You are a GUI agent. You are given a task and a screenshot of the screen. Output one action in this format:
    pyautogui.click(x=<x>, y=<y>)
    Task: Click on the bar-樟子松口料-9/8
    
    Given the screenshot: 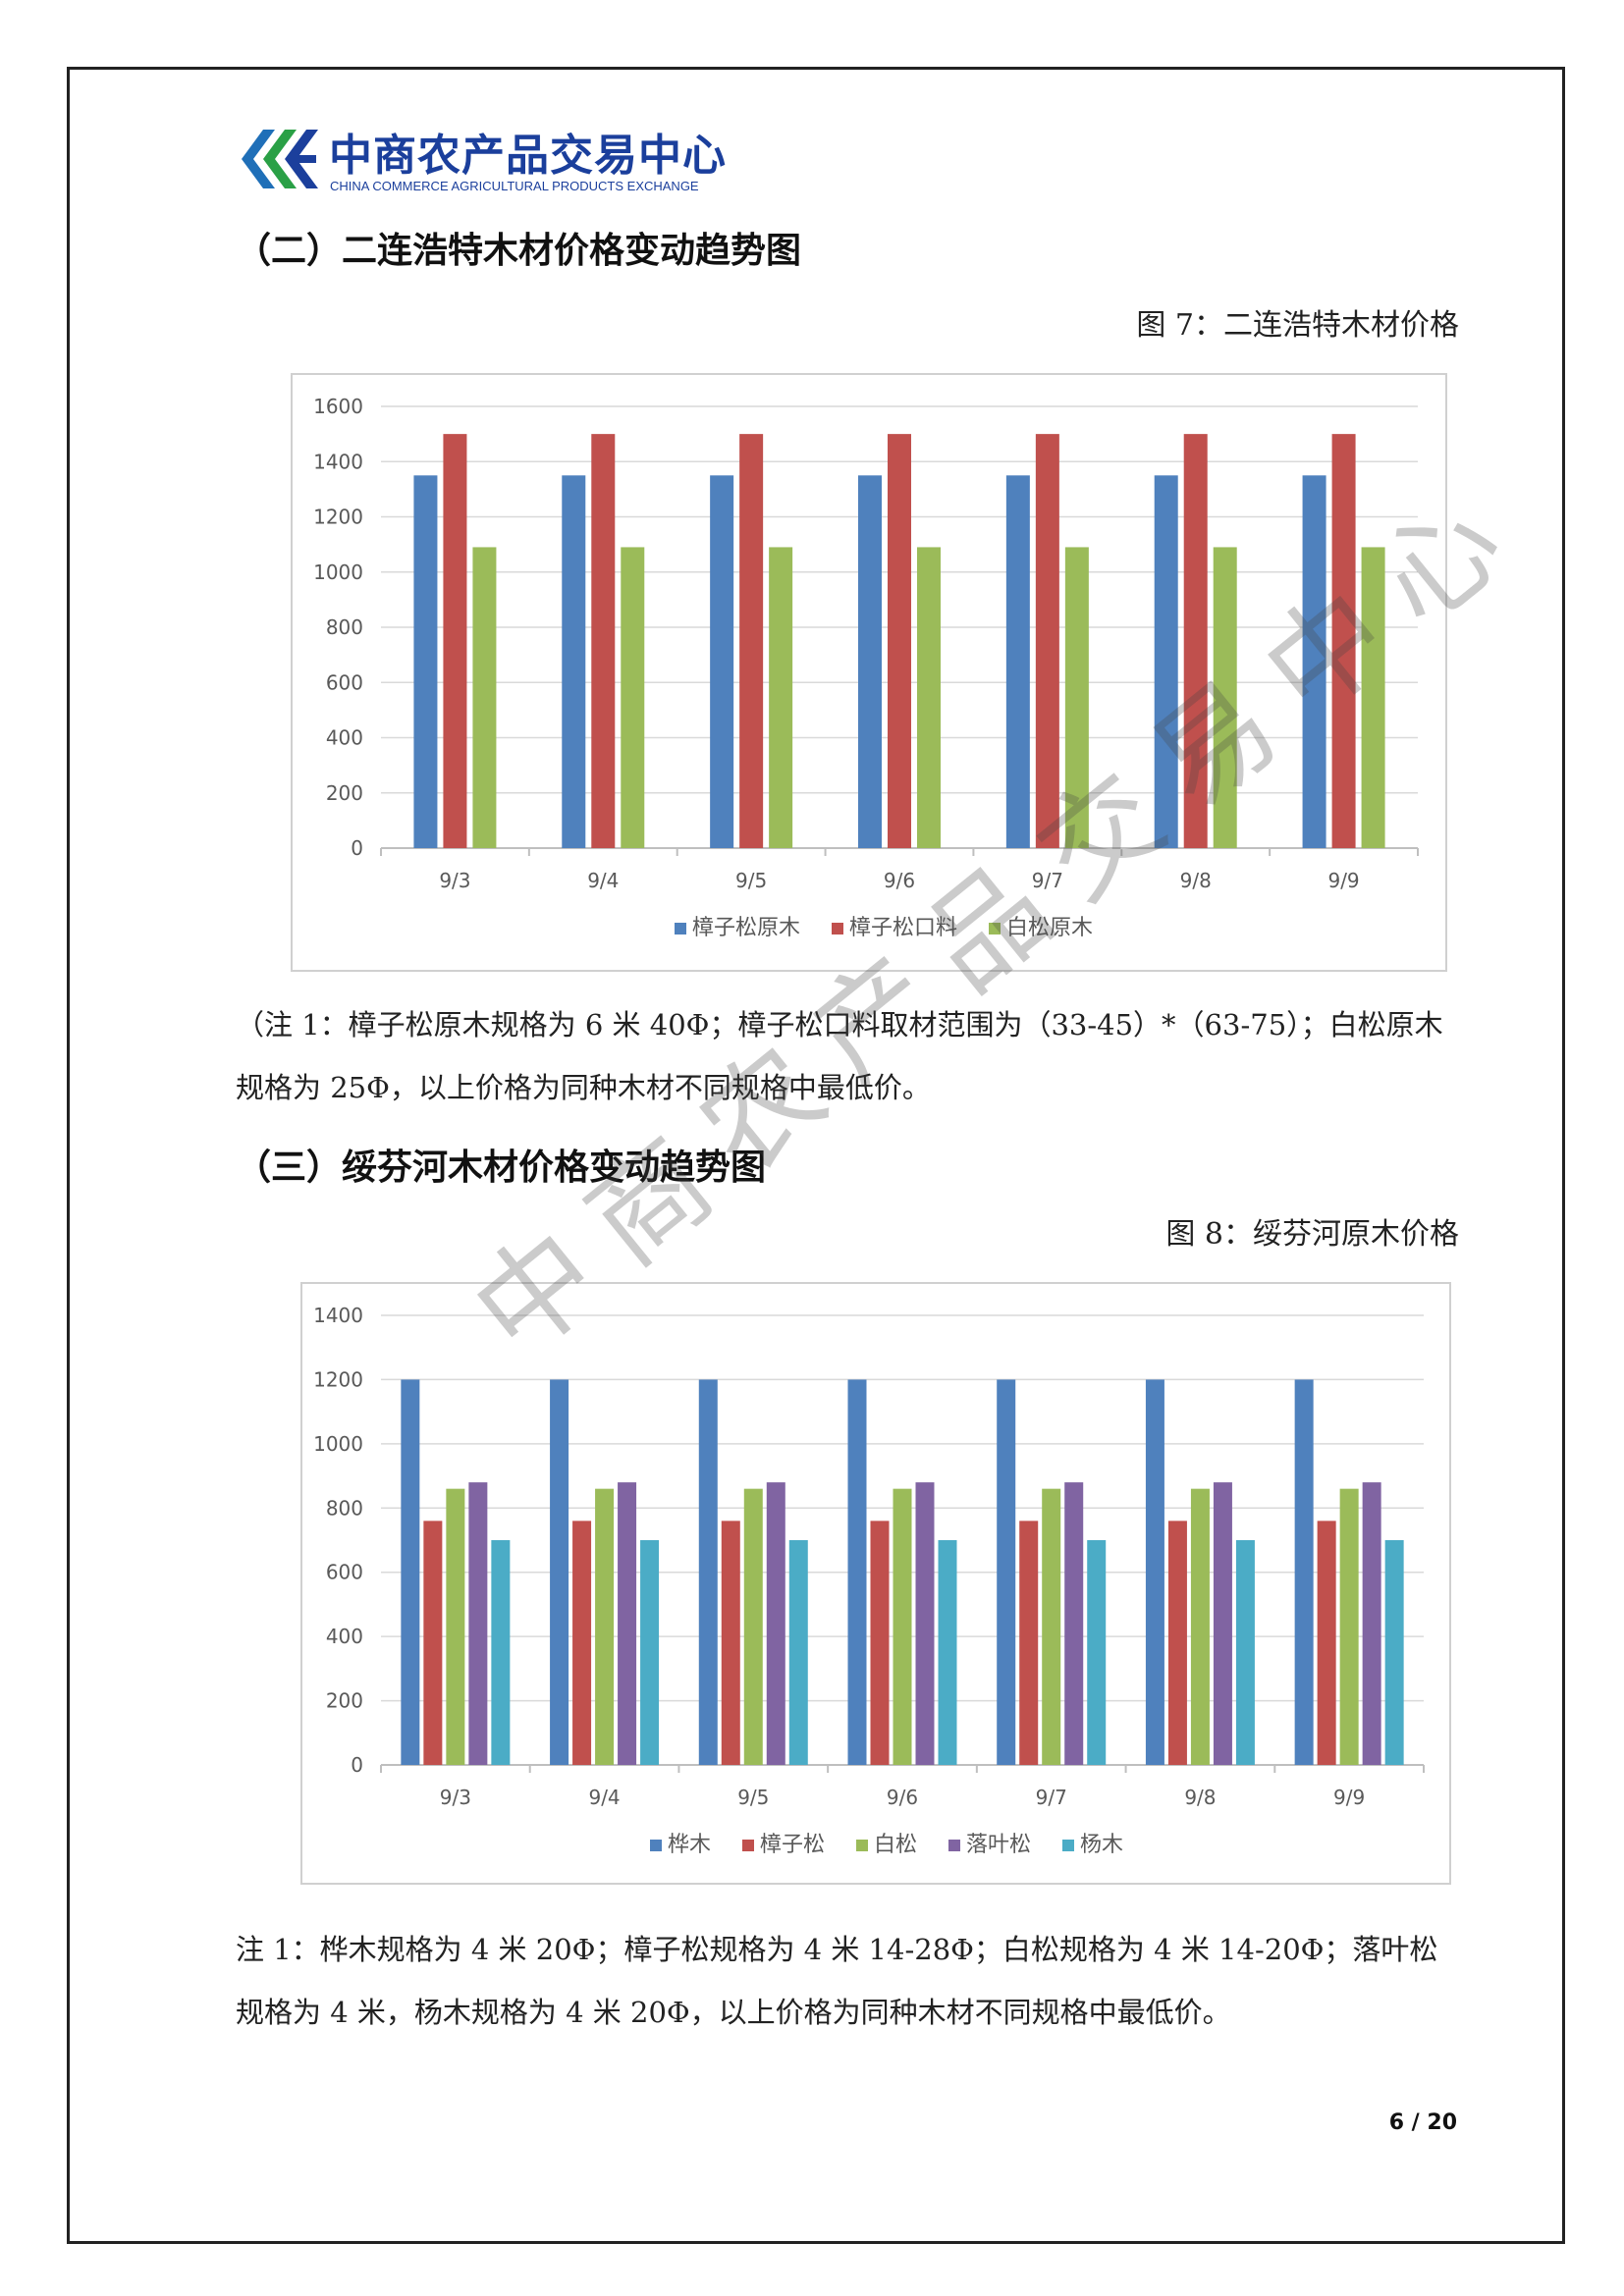 What is the action you would take?
    pyautogui.click(x=1195, y=641)
    